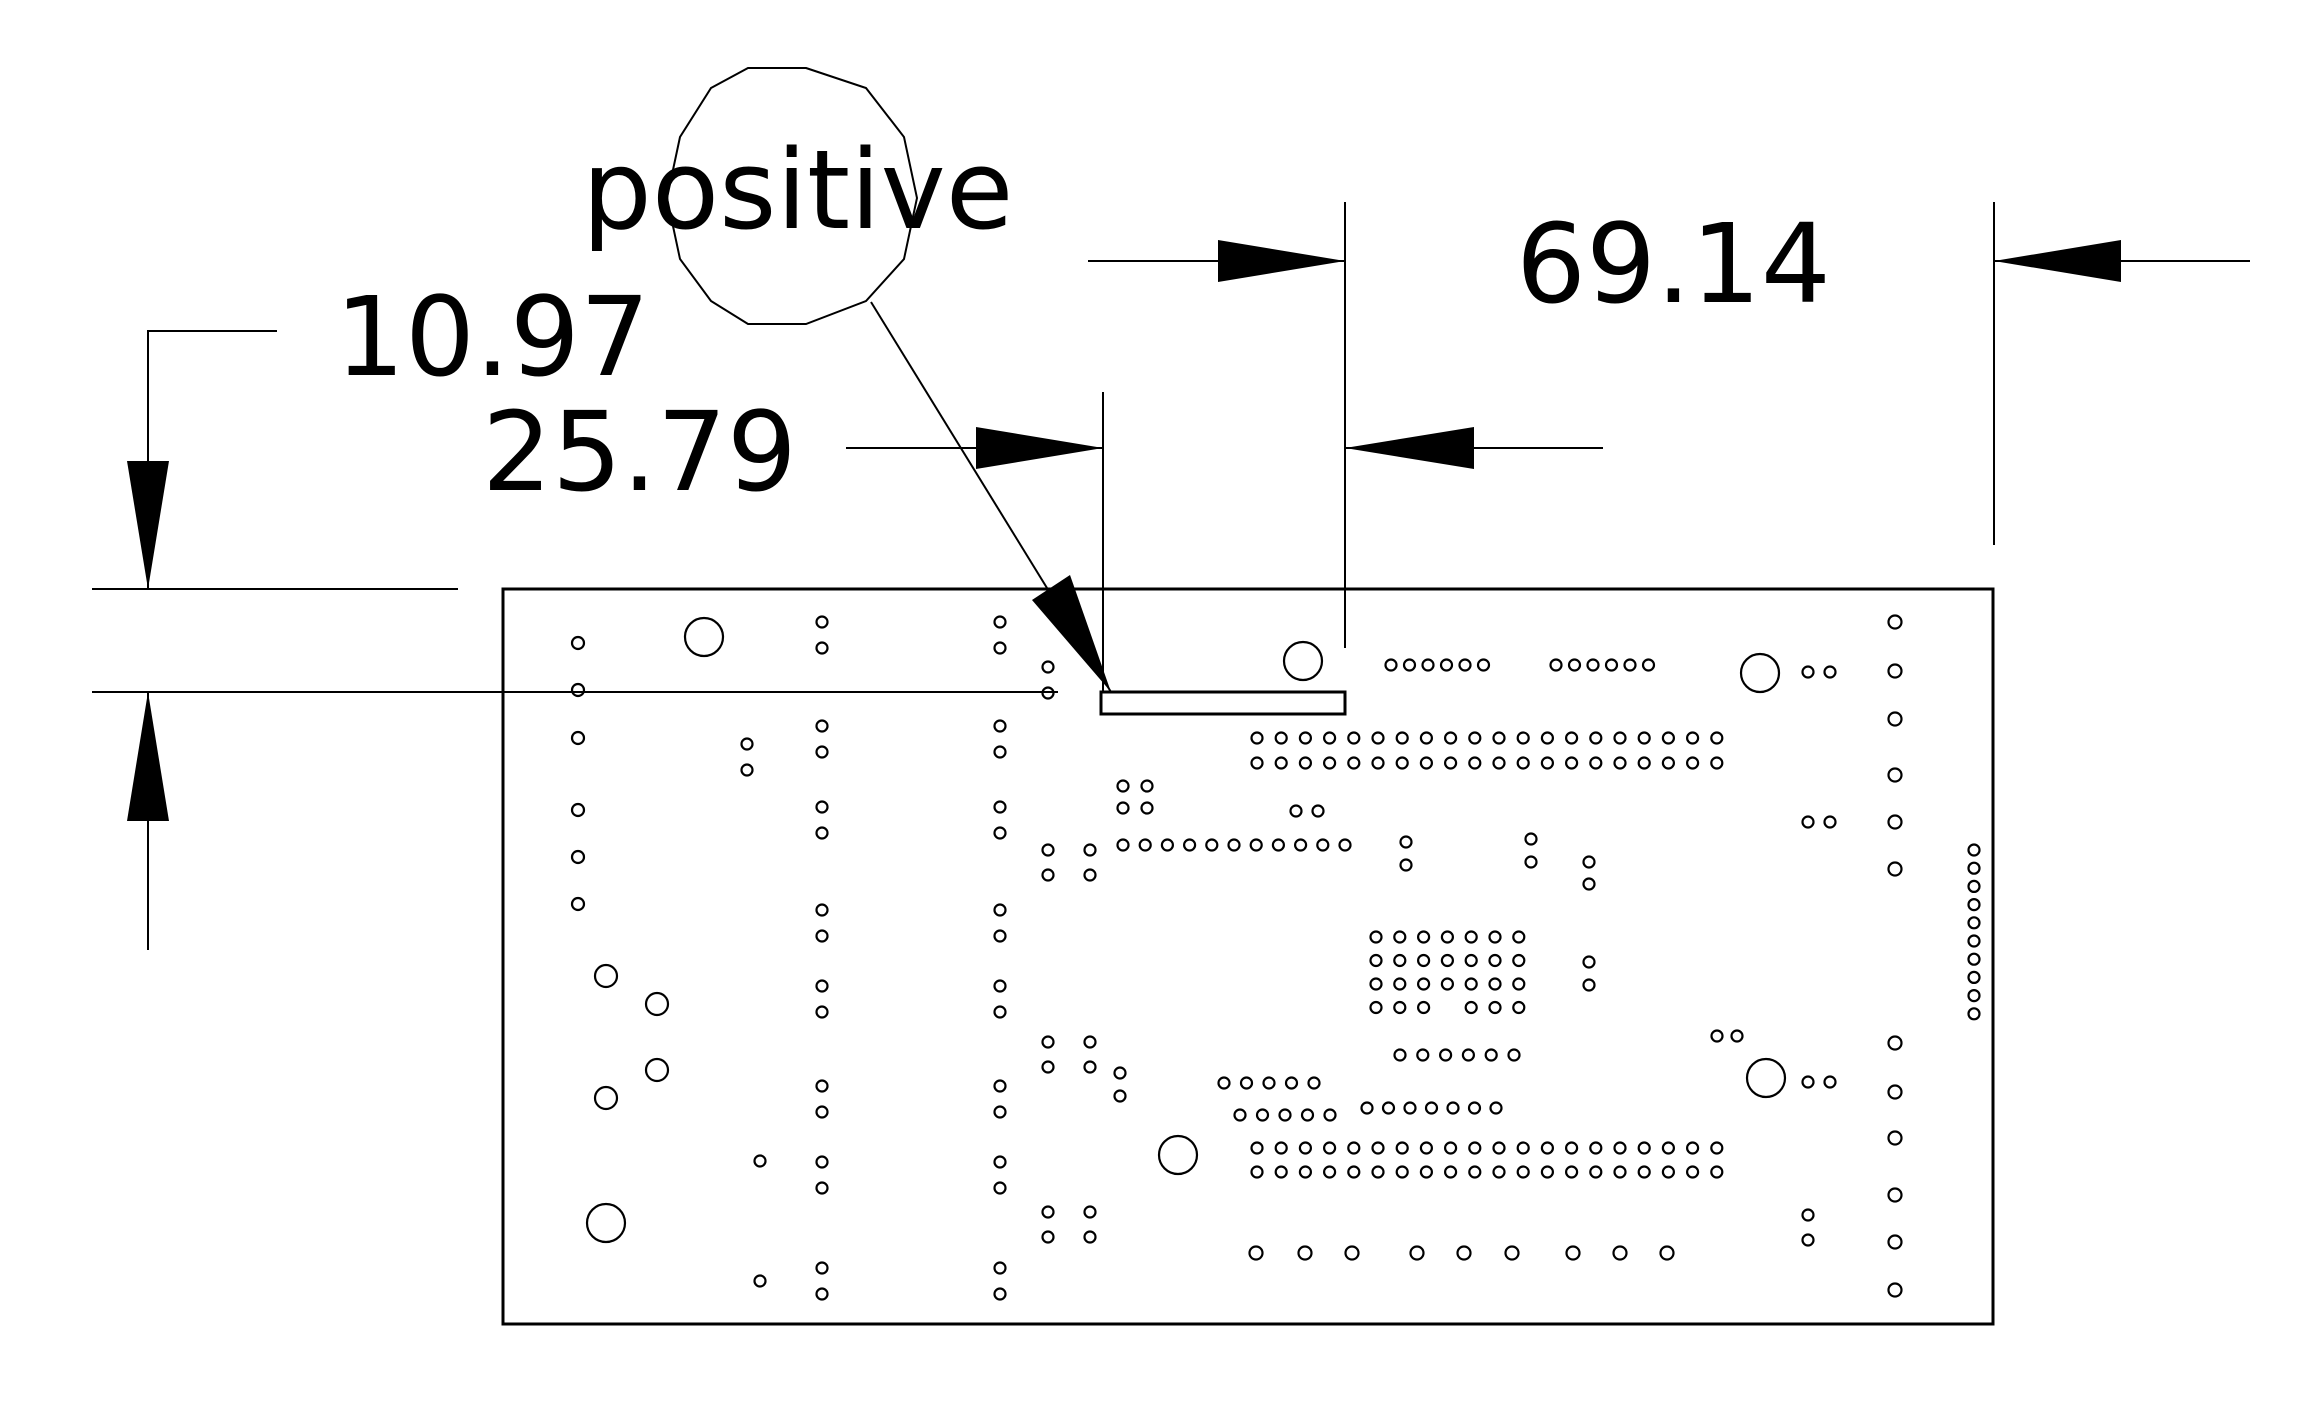 Image resolution: width=2322 pixels, height=1404 pixels. I want to click on callout-circle, so click(792, 196).